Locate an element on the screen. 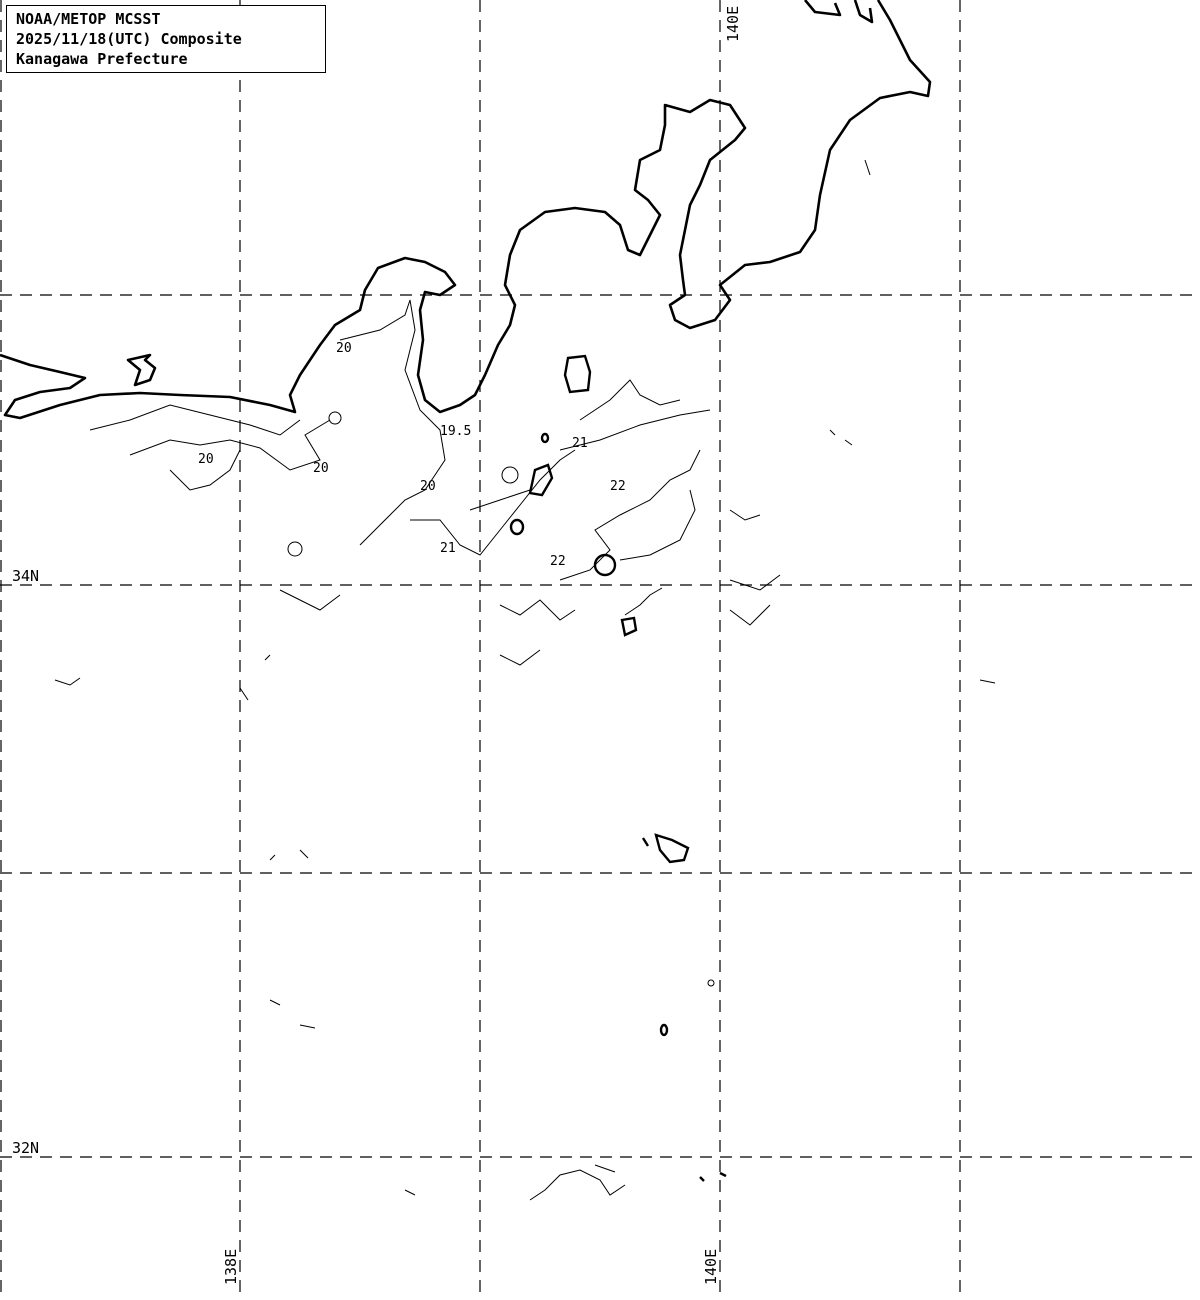 The height and width of the screenshot is (1300, 1200). lat-label-34N: 34N is located at coordinates (25, 576).